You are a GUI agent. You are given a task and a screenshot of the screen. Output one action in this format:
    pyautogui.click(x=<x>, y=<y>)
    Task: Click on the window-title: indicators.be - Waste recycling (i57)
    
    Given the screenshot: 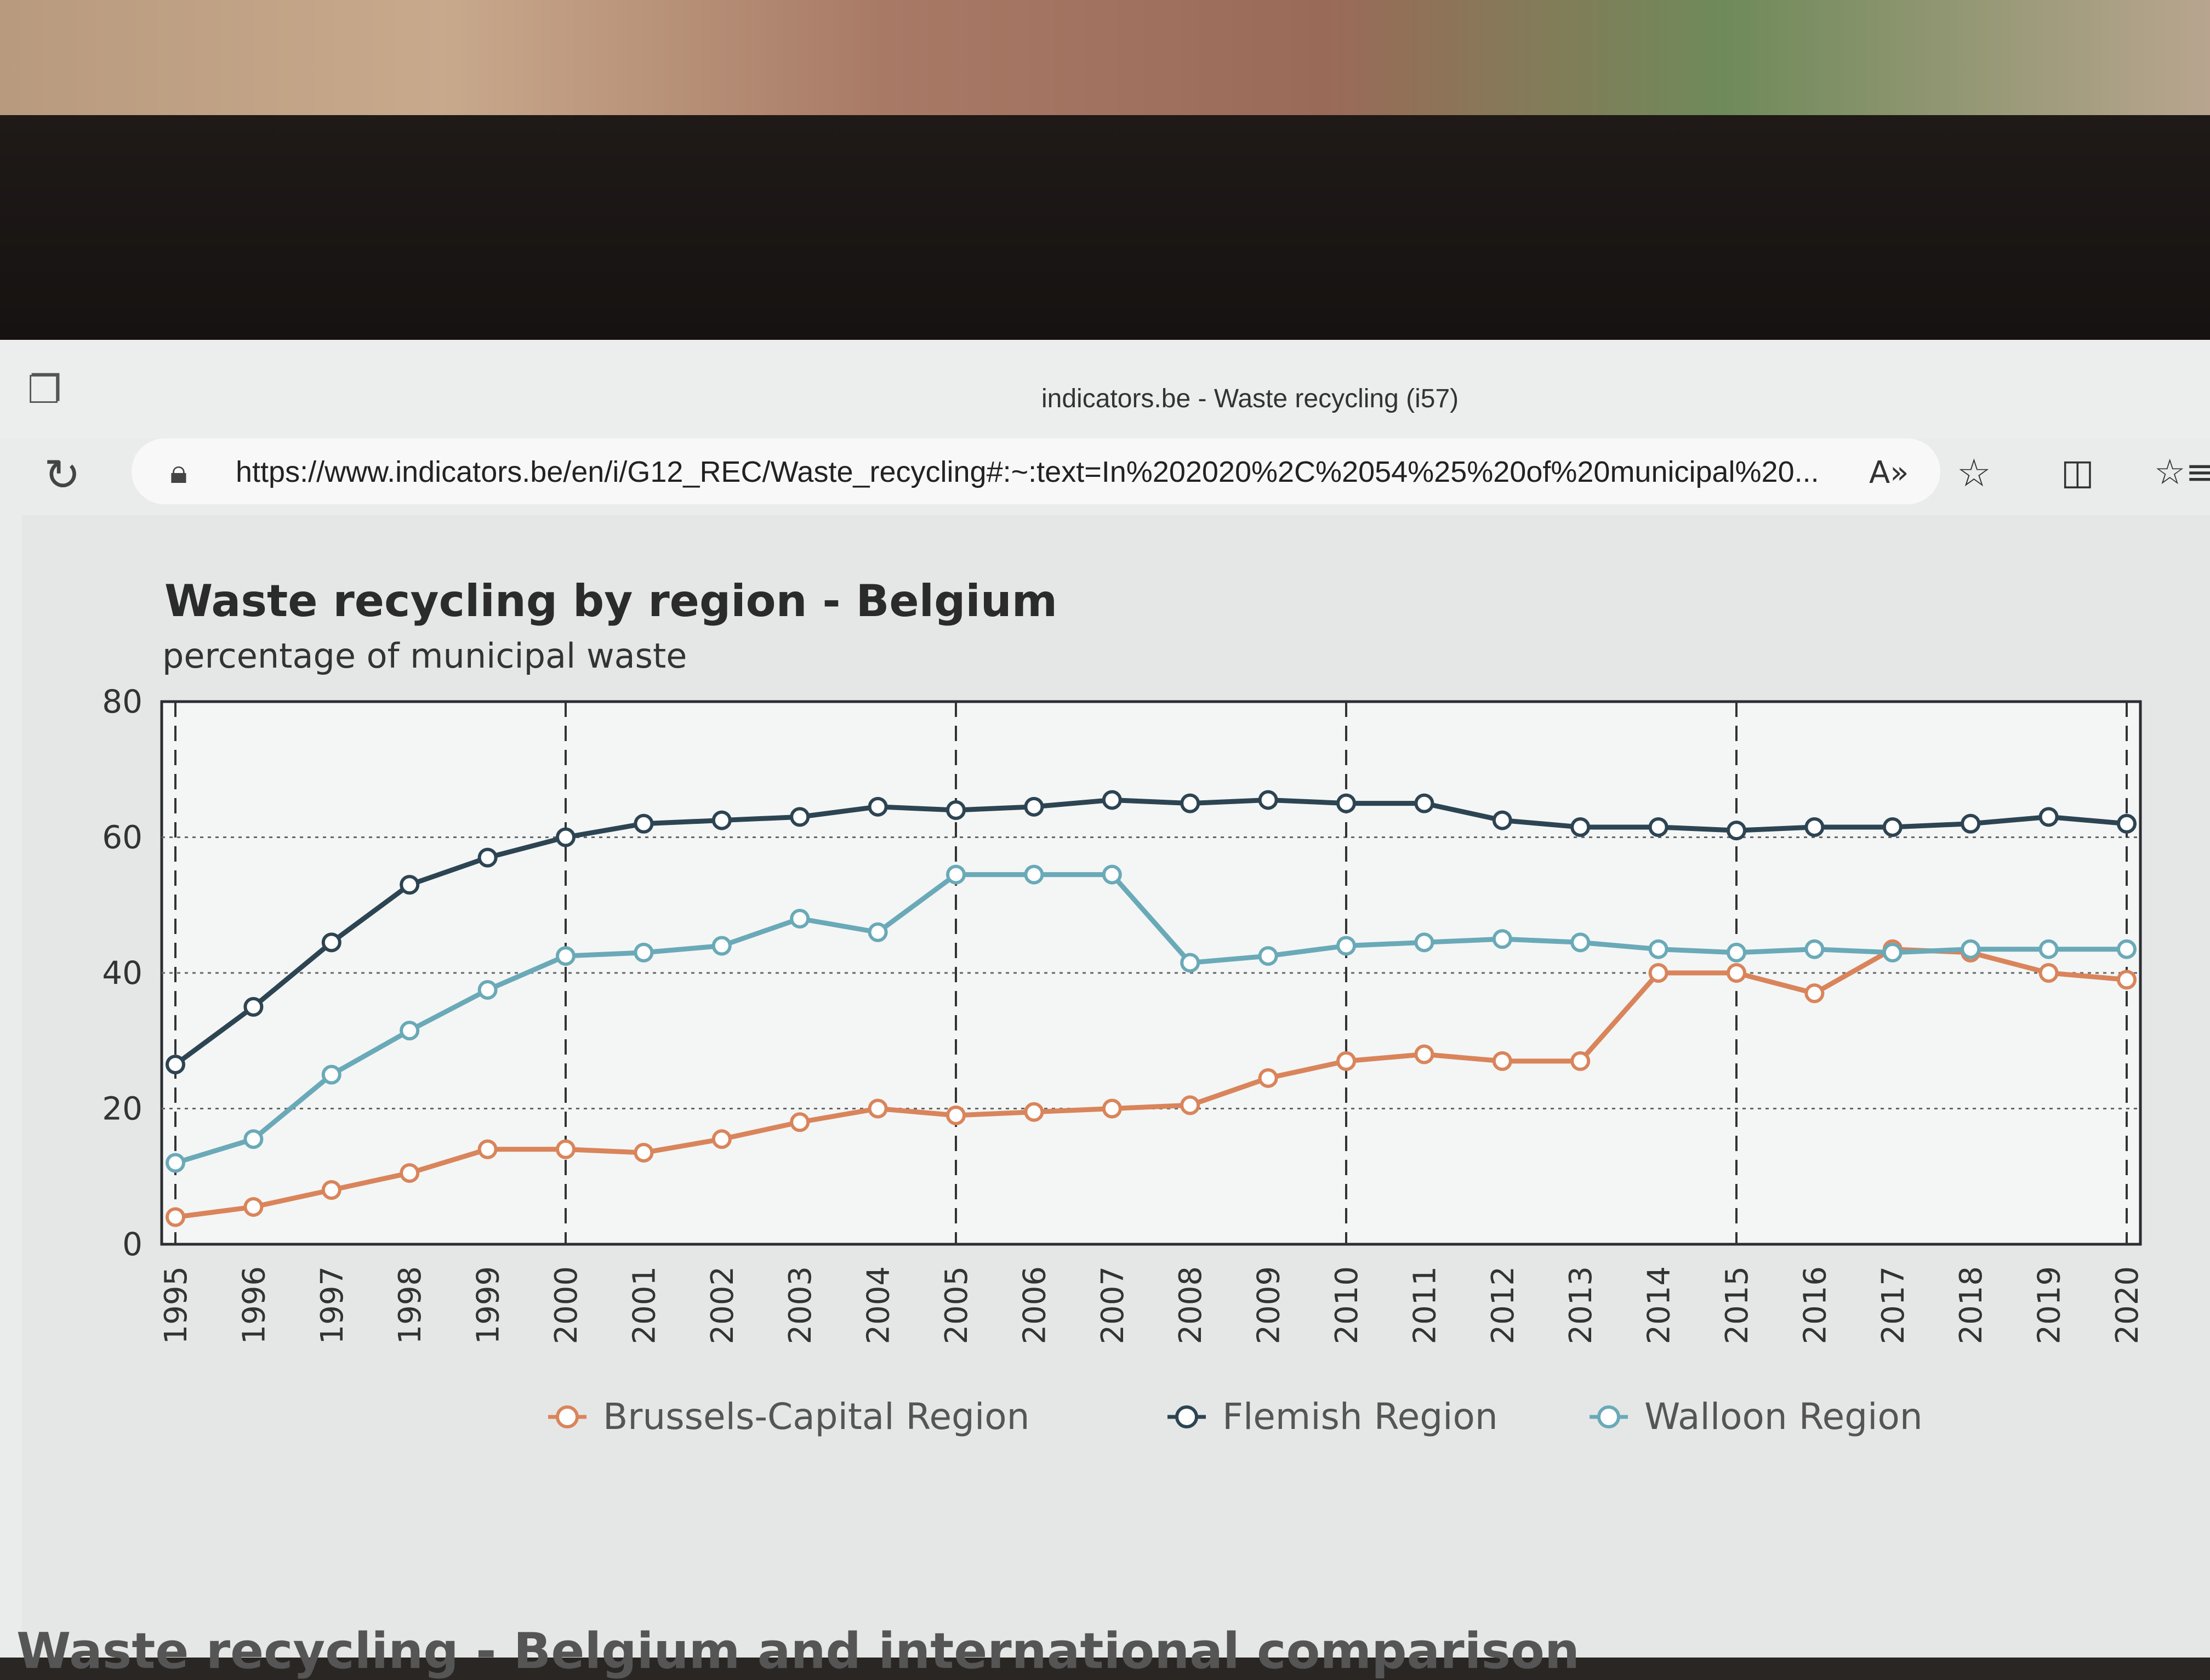 What is the action you would take?
    pyautogui.click(x=1250, y=398)
    